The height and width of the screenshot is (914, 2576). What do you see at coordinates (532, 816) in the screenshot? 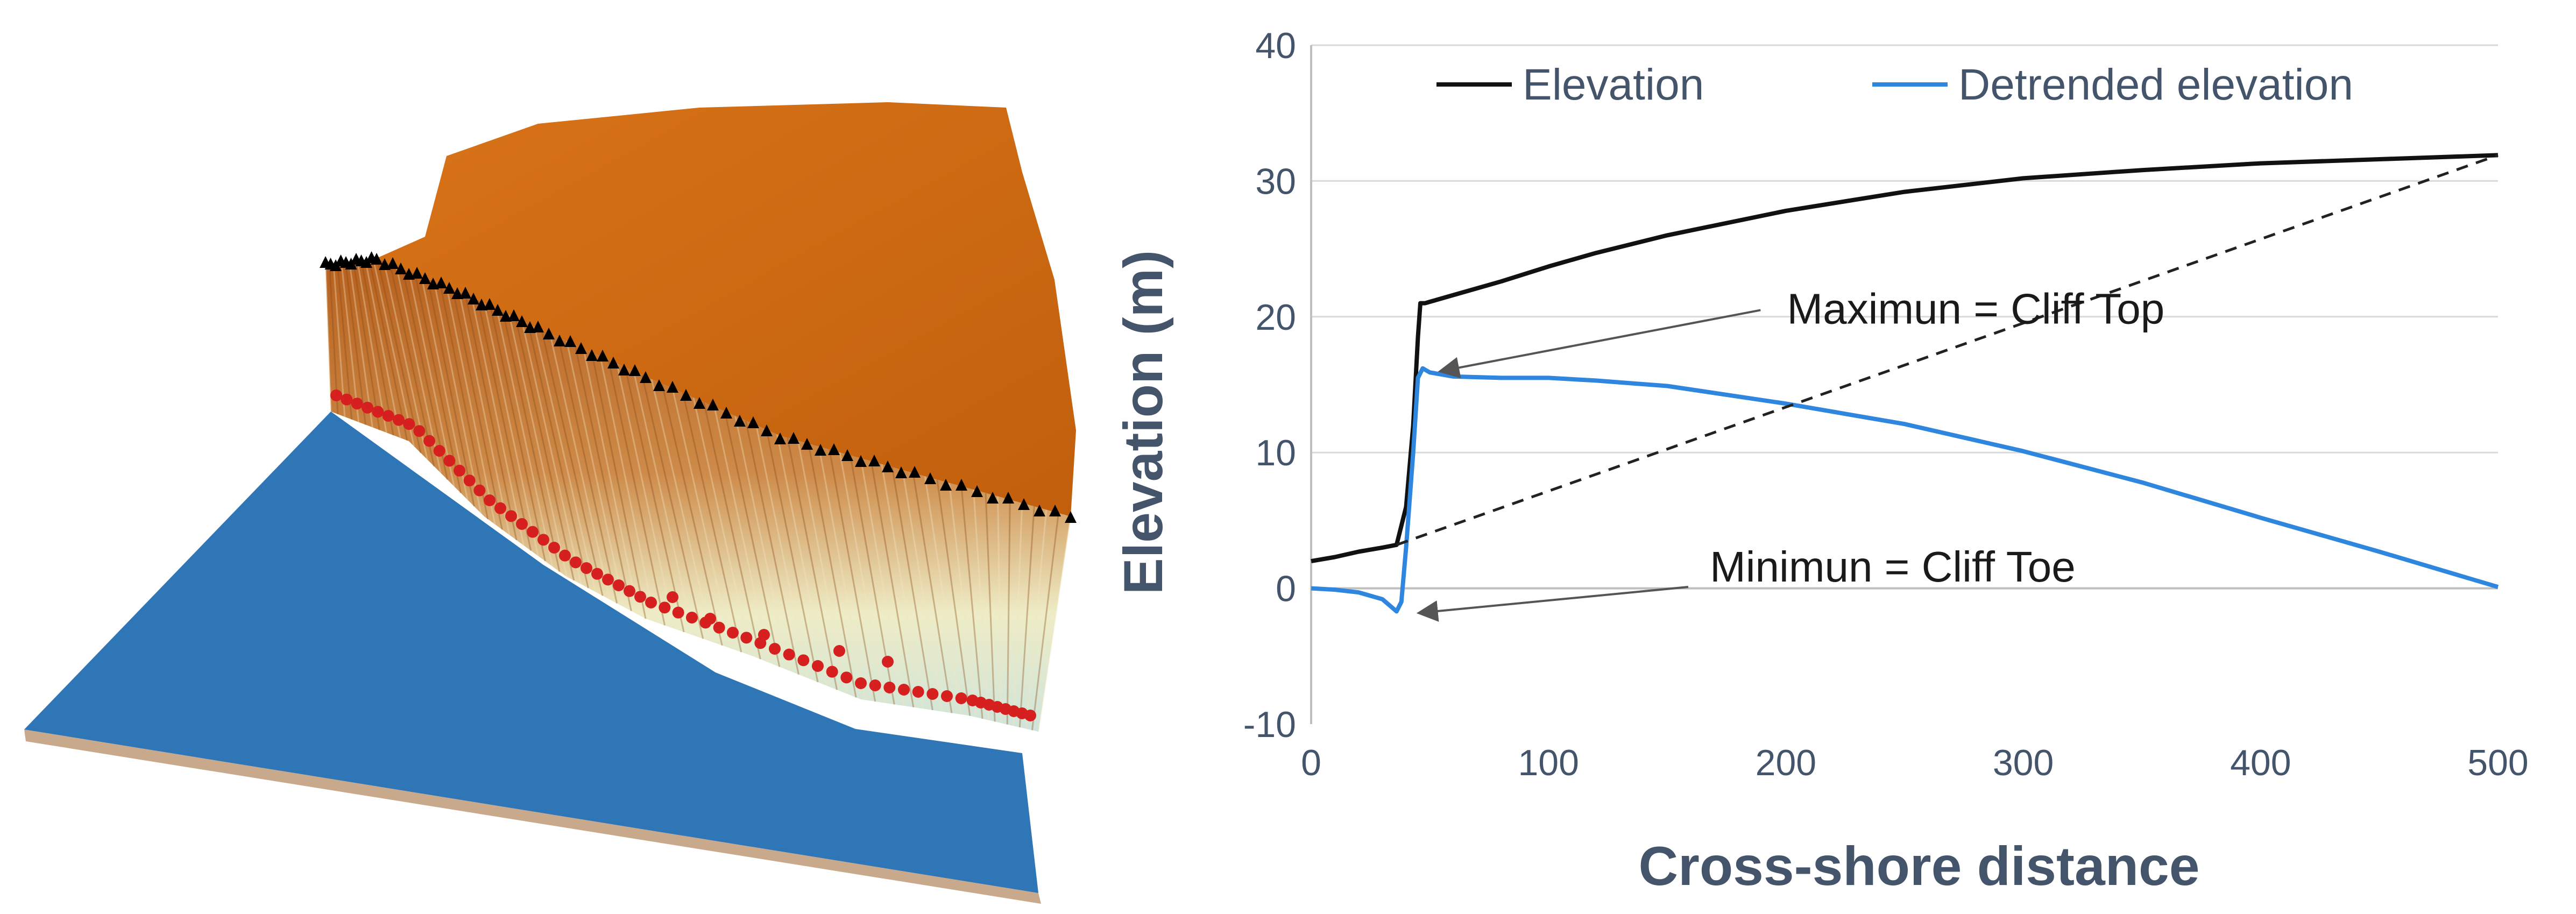
I see `terrain-base-edge` at bounding box center [532, 816].